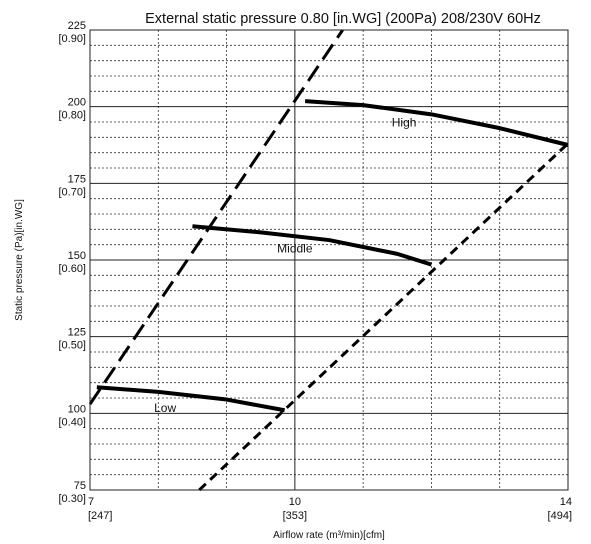 The height and width of the screenshot is (544, 591). What do you see at coordinates (330, 509) in the screenshot?
I see `x-tick-labels: 7 [247] 10 [353] 14 [494]` at bounding box center [330, 509].